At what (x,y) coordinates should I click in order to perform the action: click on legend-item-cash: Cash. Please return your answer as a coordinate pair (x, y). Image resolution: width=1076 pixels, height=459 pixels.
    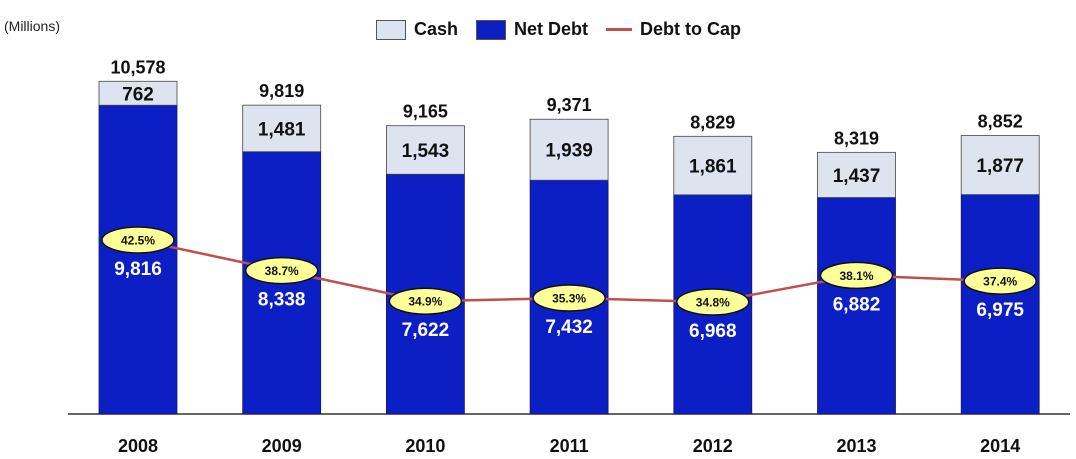
    Looking at the image, I should click on (417, 29).